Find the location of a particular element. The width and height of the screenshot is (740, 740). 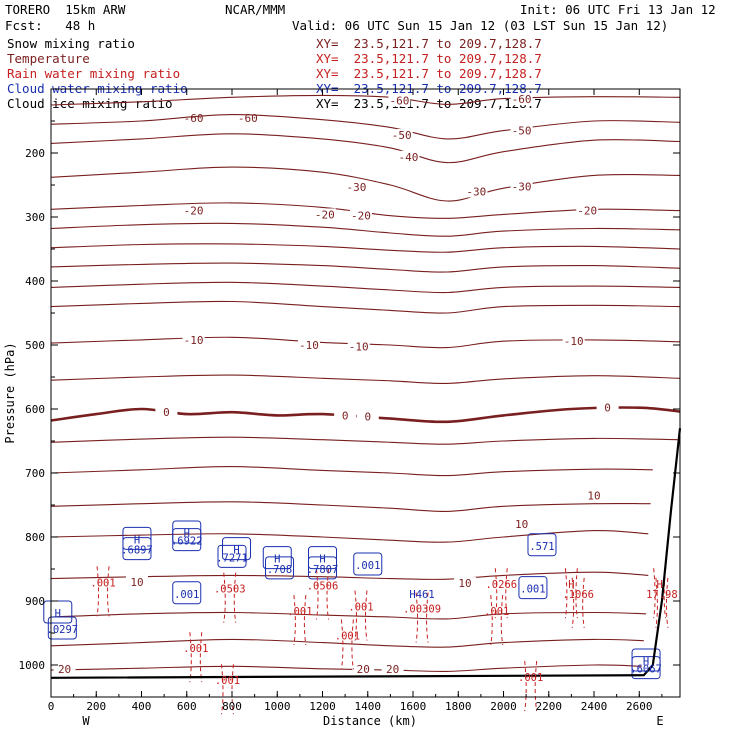

cloud-water-label: .001 is located at coordinates (186, 595).